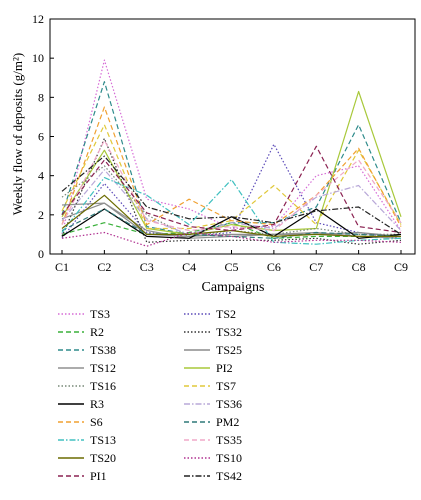 This screenshot has height=500, width=421. I want to click on series-line-r2, so click(231, 230).